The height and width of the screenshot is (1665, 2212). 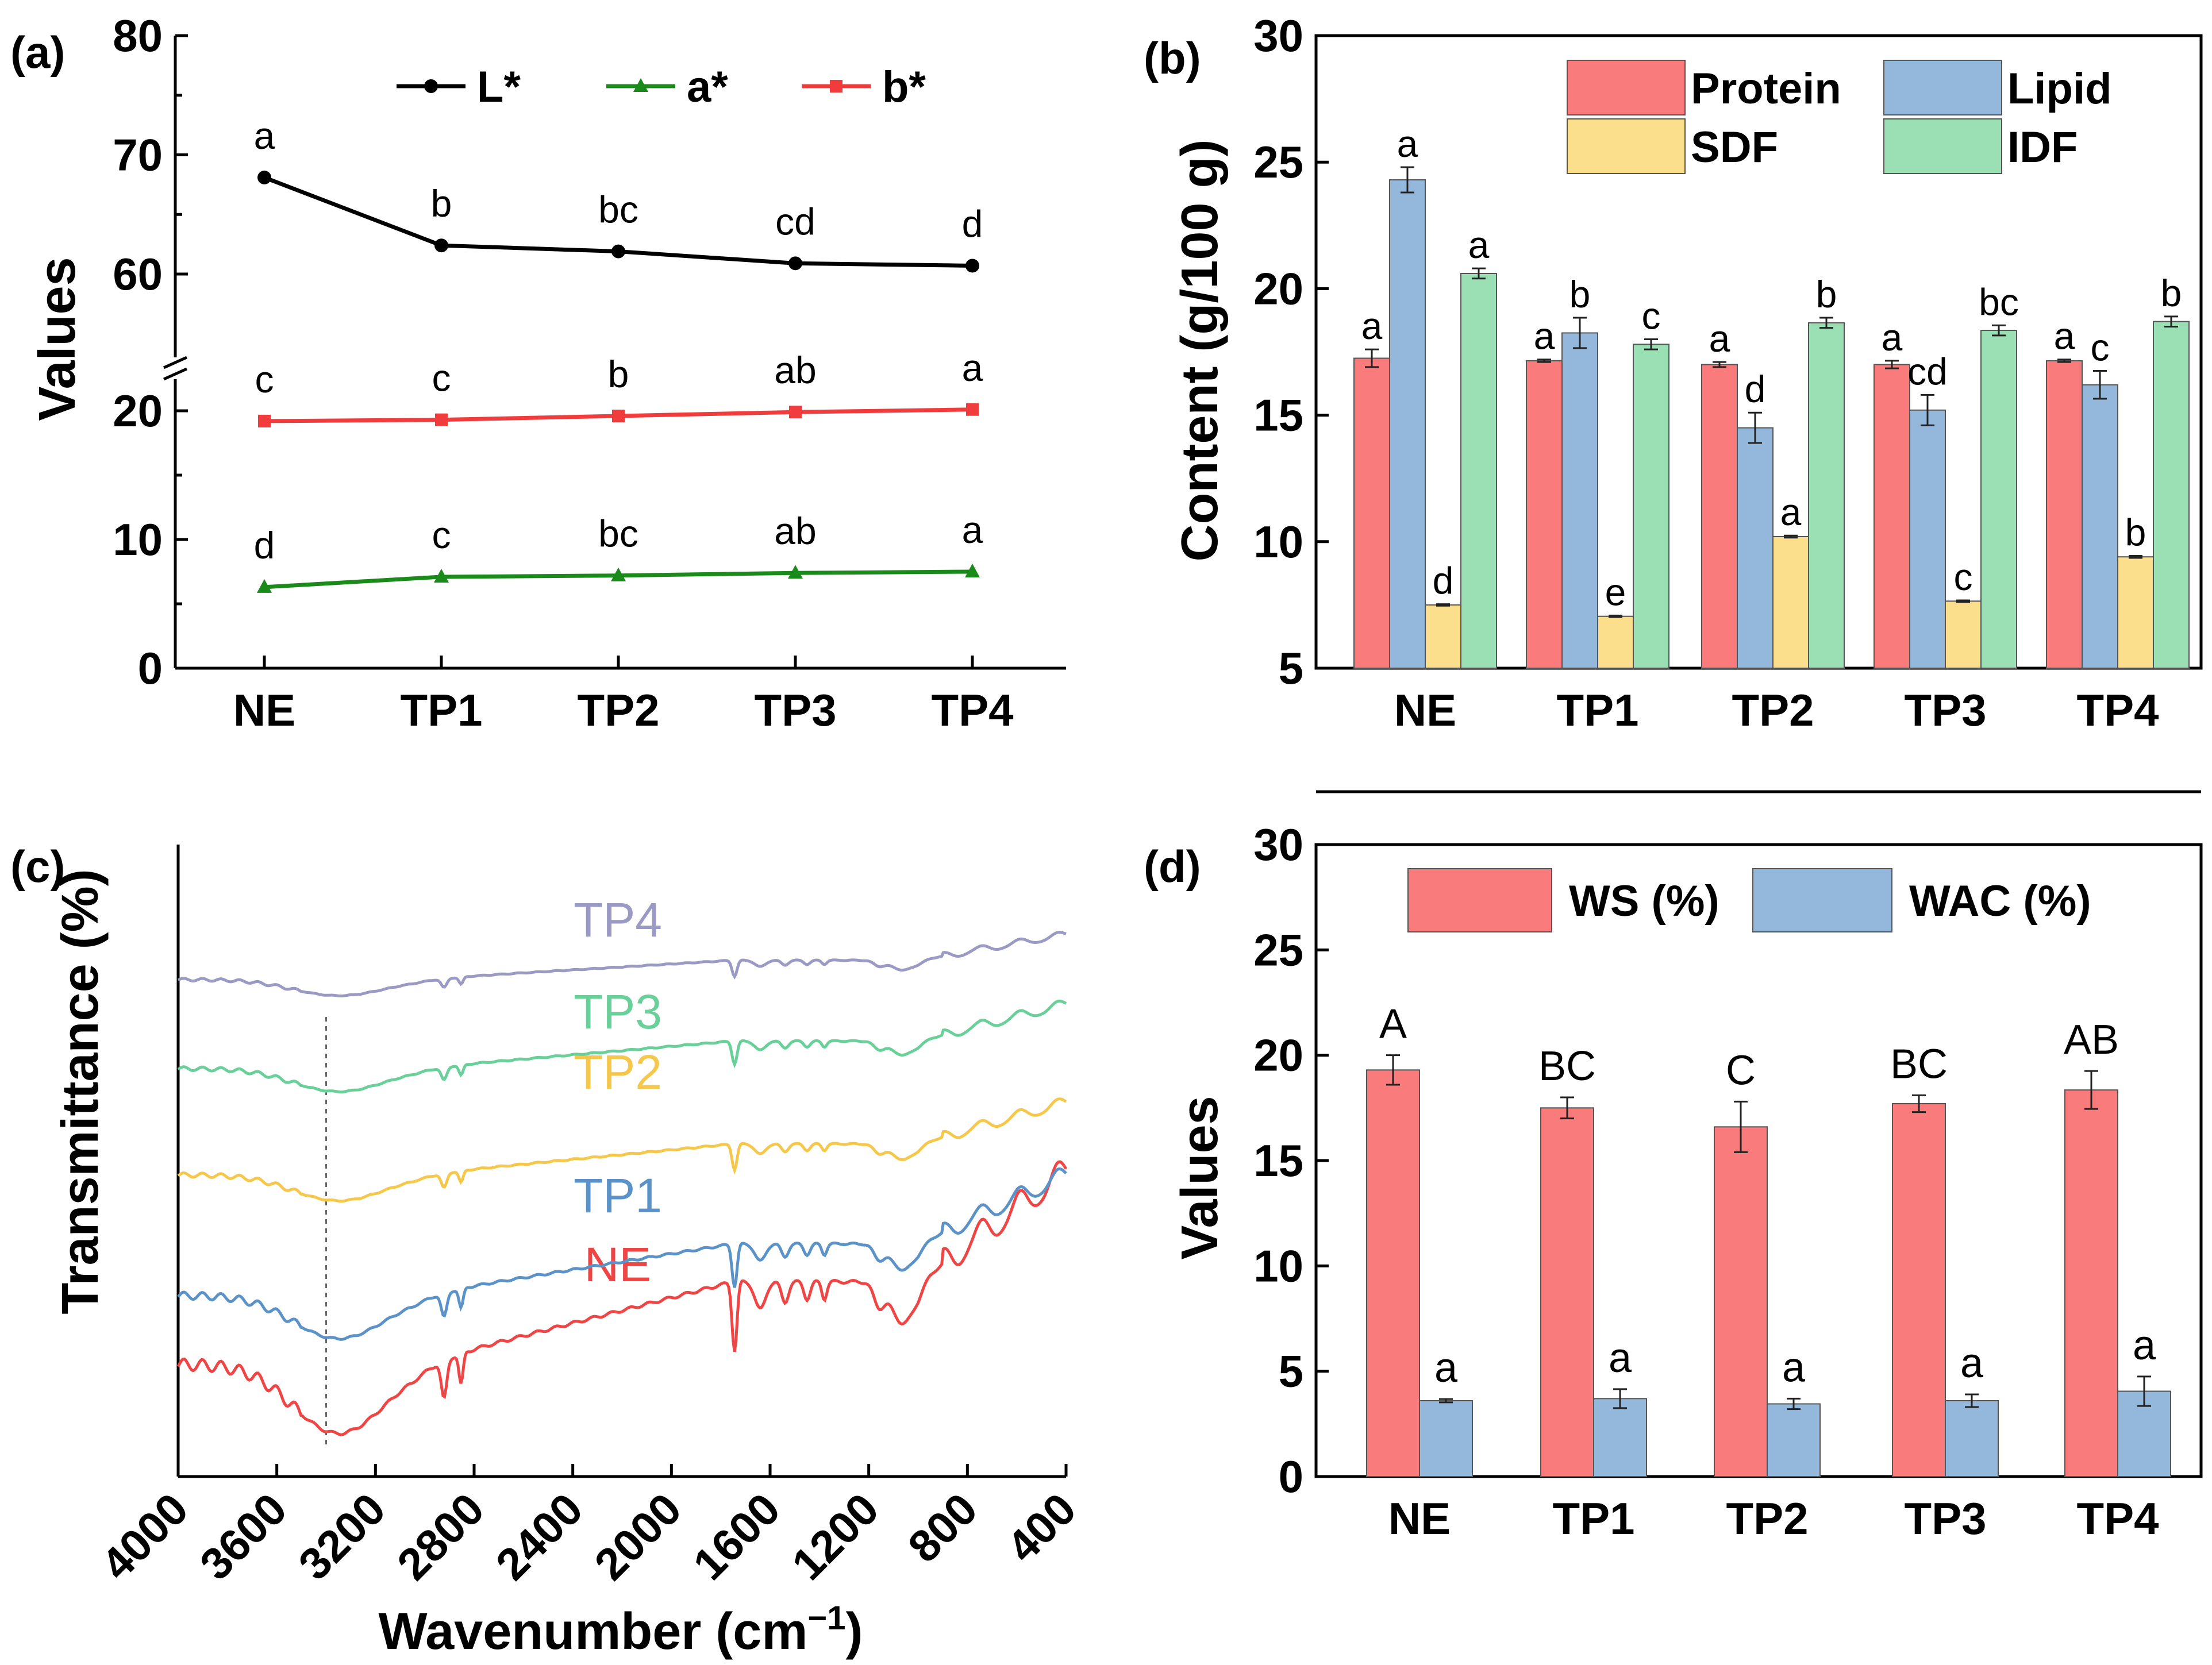 I want to click on panel-a-legend-marker, so click(x=431, y=86).